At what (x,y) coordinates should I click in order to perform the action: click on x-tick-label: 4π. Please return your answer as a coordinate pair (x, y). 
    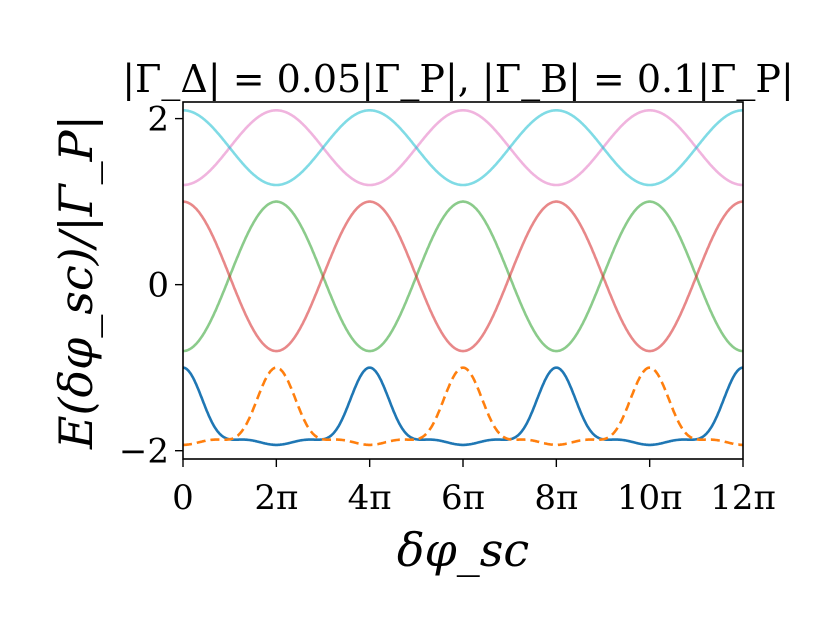
    Looking at the image, I should click on (370, 498).